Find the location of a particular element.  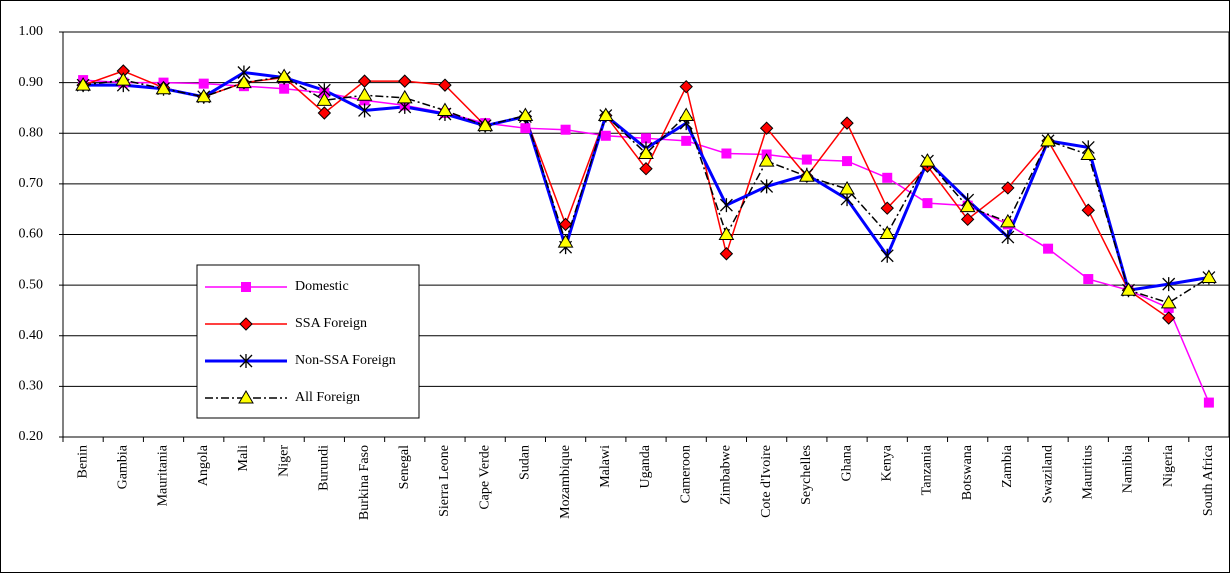

x-tick-label: Namibia is located at coordinates (1128, 468).